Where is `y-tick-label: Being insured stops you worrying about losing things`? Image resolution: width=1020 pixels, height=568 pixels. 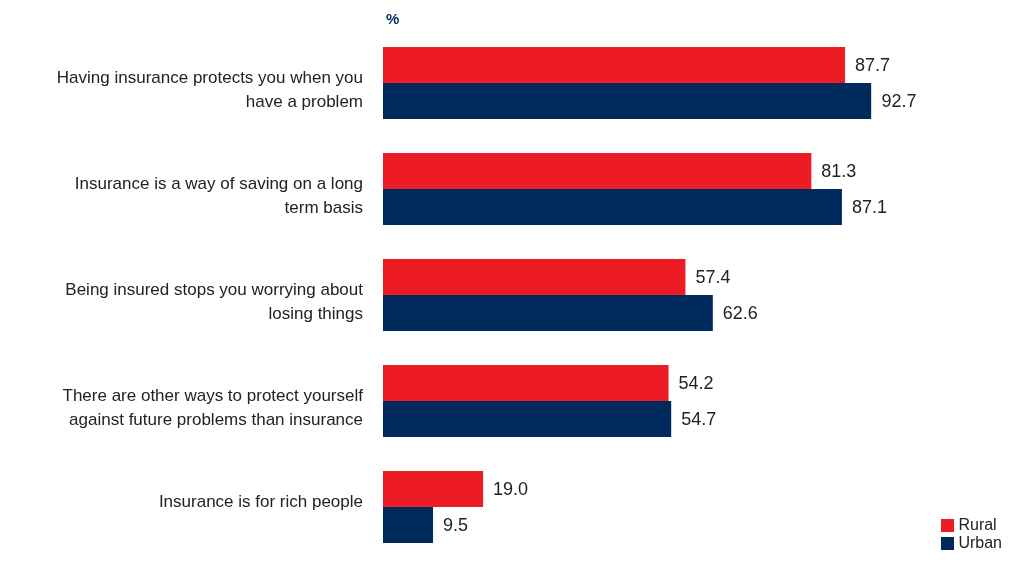 y-tick-label: Being insured stops you worrying about losing things is located at coordinates (214, 301).